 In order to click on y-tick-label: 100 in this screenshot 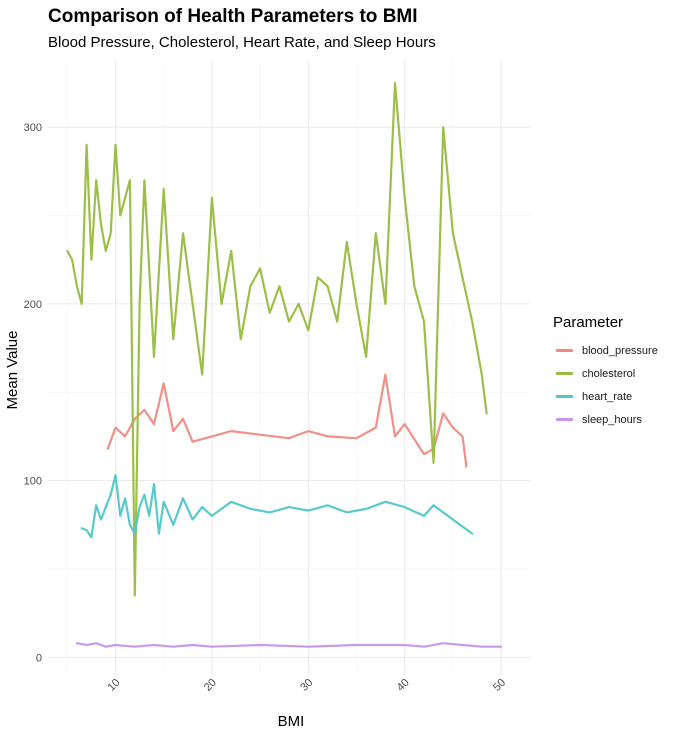, I will do `click(33, 482)`.